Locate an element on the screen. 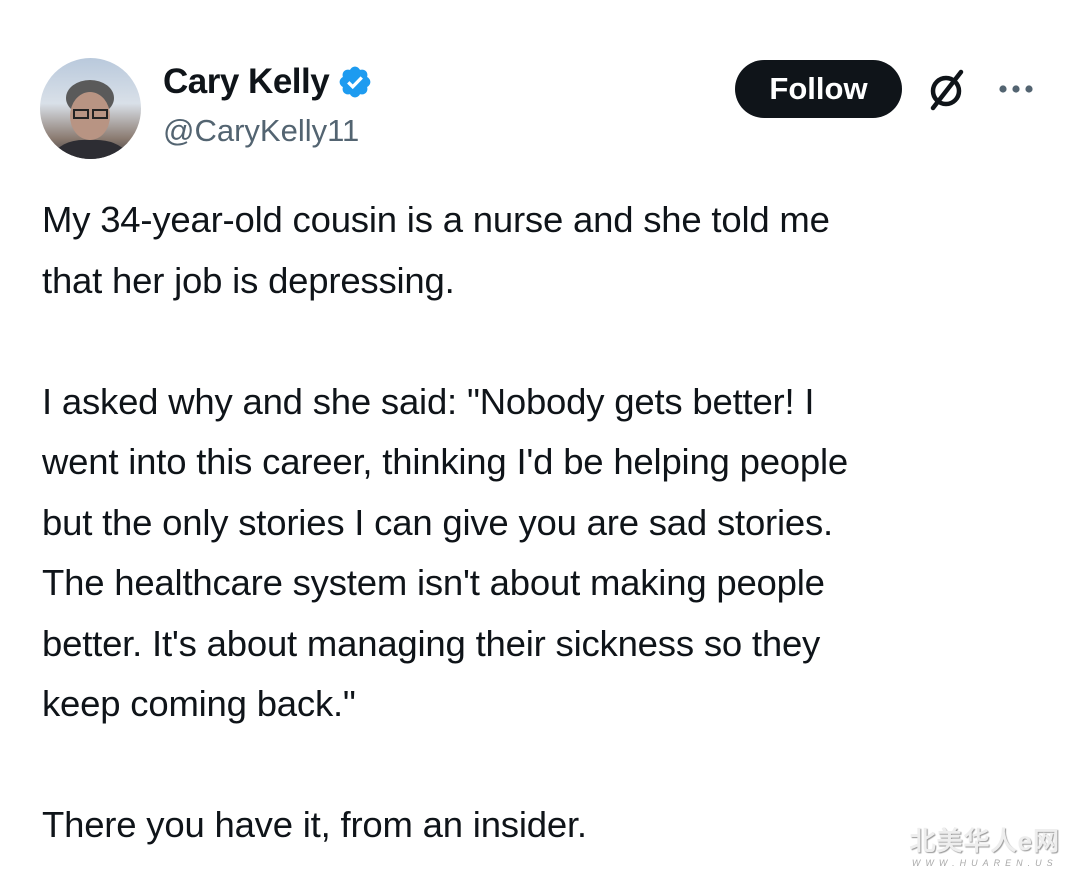 The height and width of the screenshot is (880, 1080). follow-button: Follow is located at coordinates (818, 89).